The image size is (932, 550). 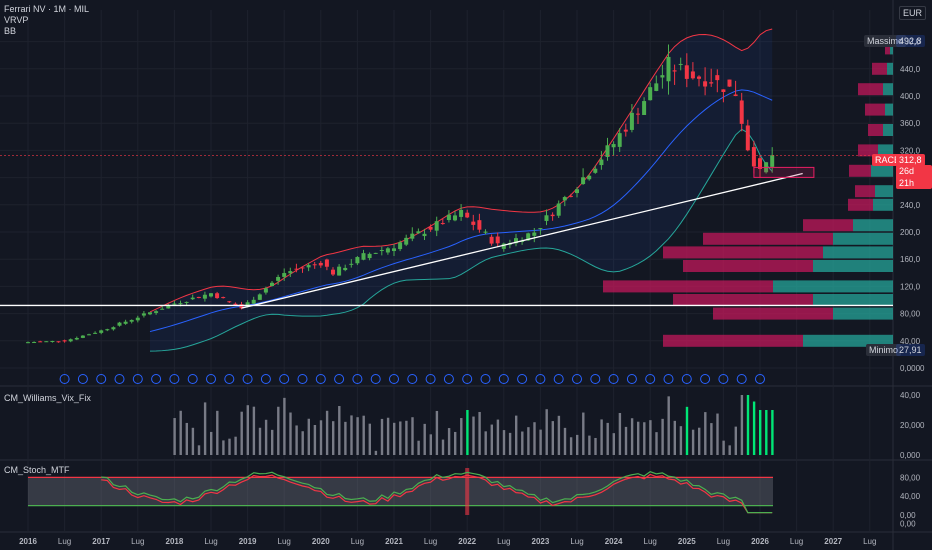 I want to click on y-tick-label: 440,0, so click(x=910, y=69).